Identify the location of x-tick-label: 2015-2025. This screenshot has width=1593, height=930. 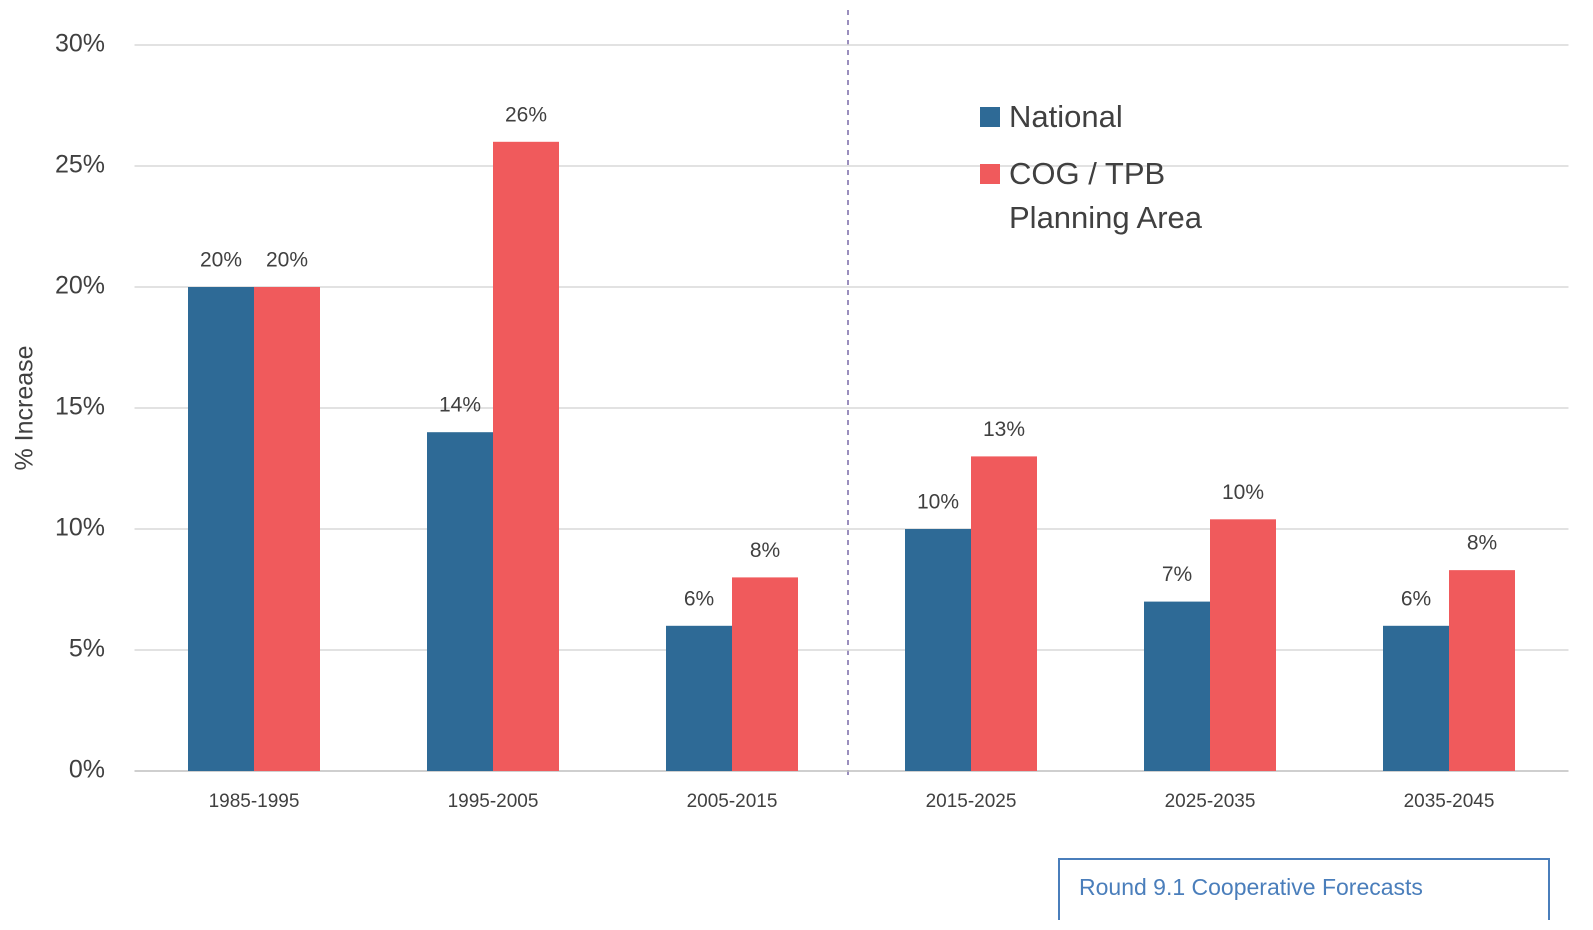
(971, 801).